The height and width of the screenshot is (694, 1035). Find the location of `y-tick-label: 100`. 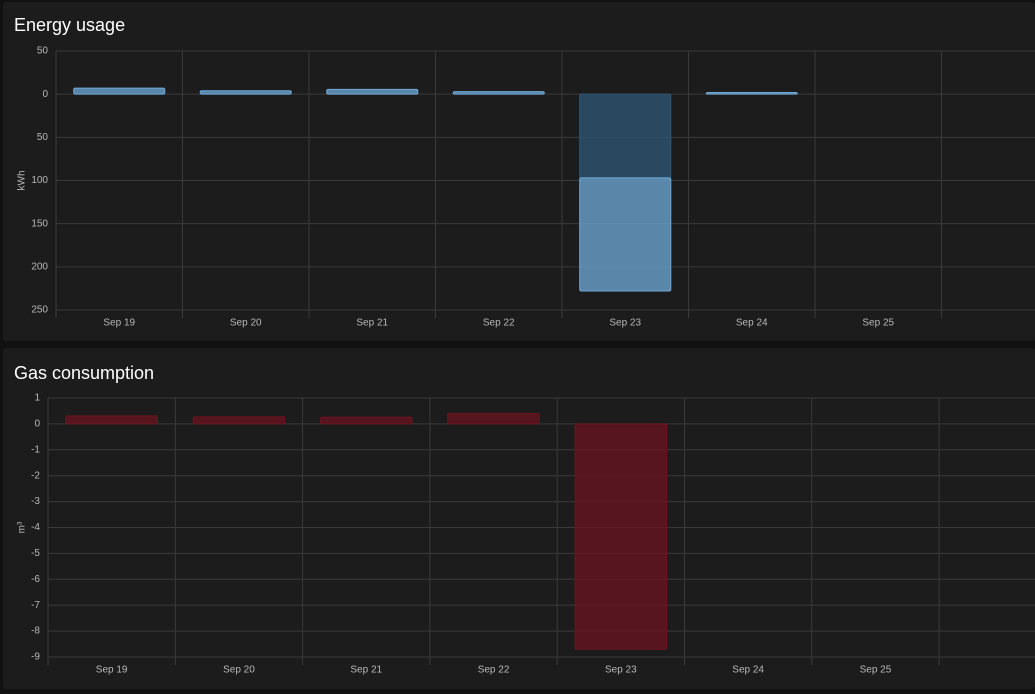

y-tick-label: 100 is located at coordinates (39, 180).